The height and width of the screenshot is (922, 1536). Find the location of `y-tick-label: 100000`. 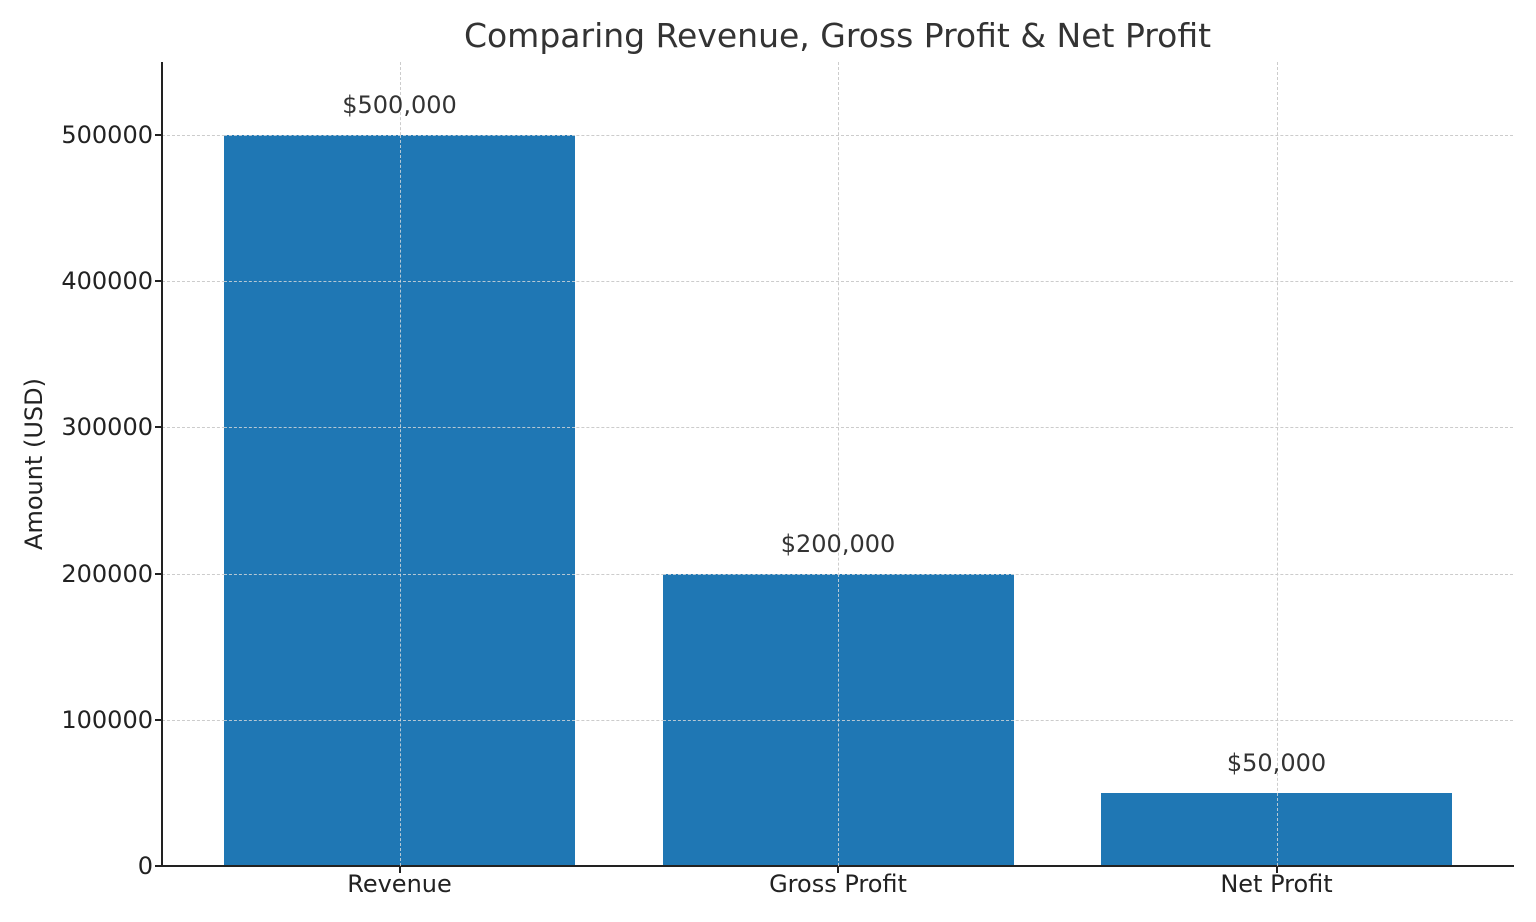

y-tick-label: 100000 is located at coordinates (107, 719).